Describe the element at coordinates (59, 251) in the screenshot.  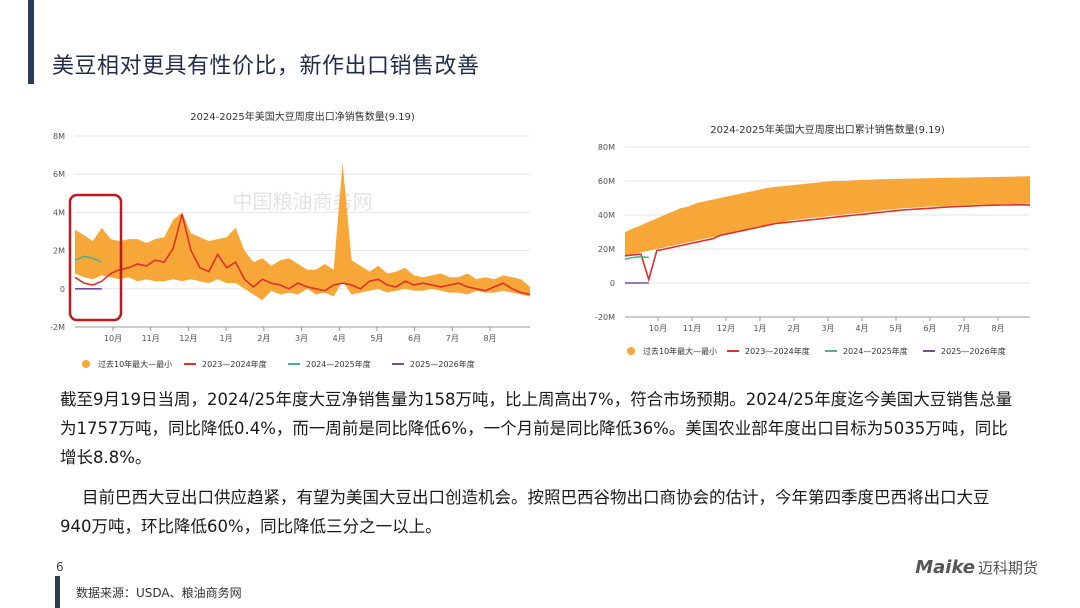
I see `y-tick-label: 2M` at that location.